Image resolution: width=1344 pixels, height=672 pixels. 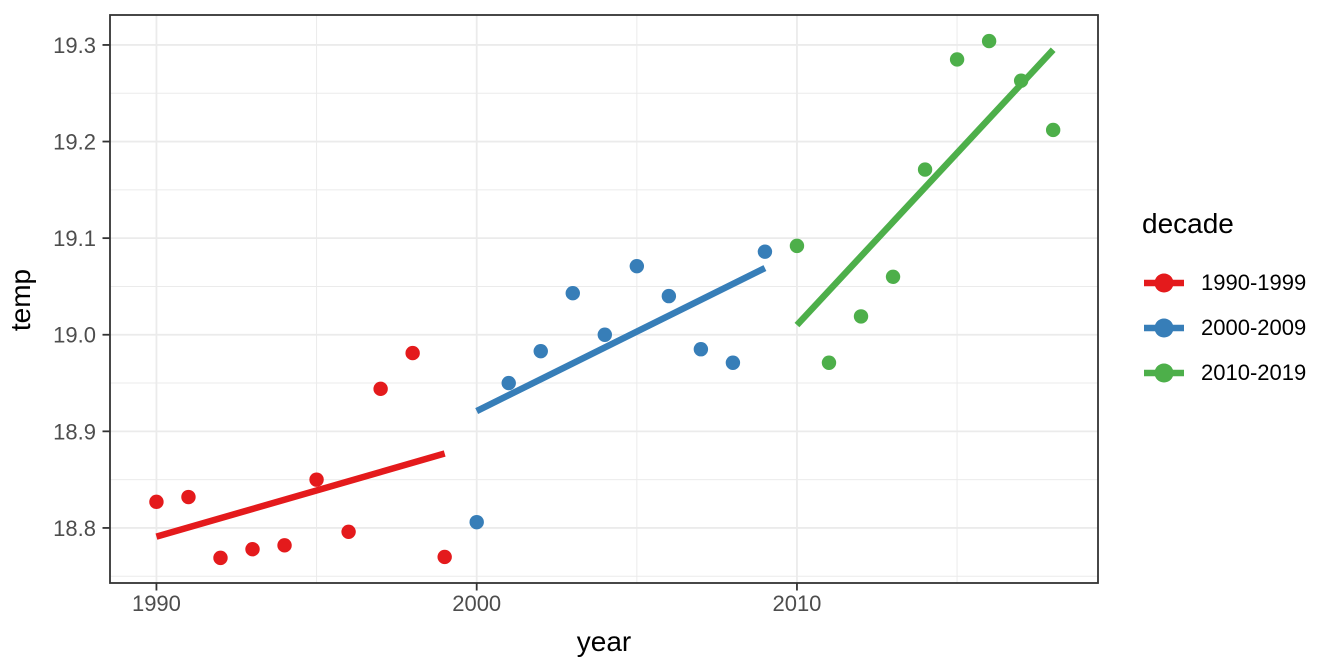 I want to click on y-tick-label: 19.3, so click(x=74, y=45).